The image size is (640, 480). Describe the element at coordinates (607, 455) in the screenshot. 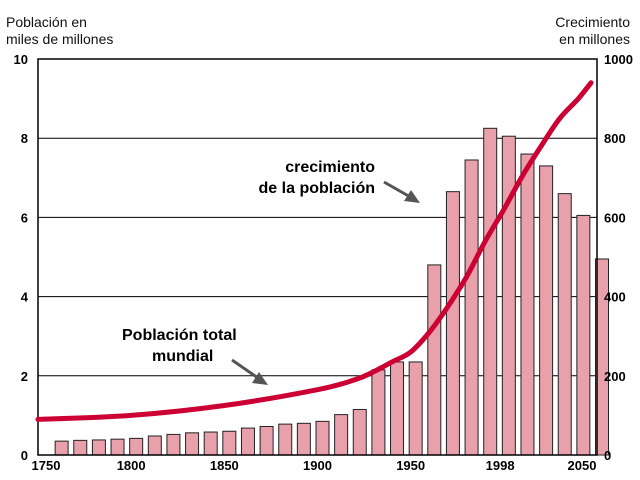

I see `right-tick-label: 0` at that location.